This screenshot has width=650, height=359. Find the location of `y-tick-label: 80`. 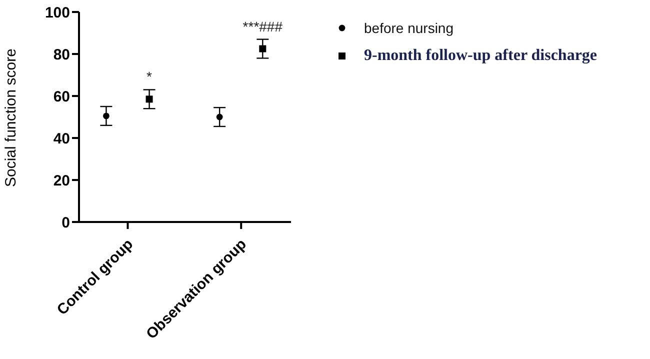

y-tick-label: 80 is located at coordinates (61, 55).